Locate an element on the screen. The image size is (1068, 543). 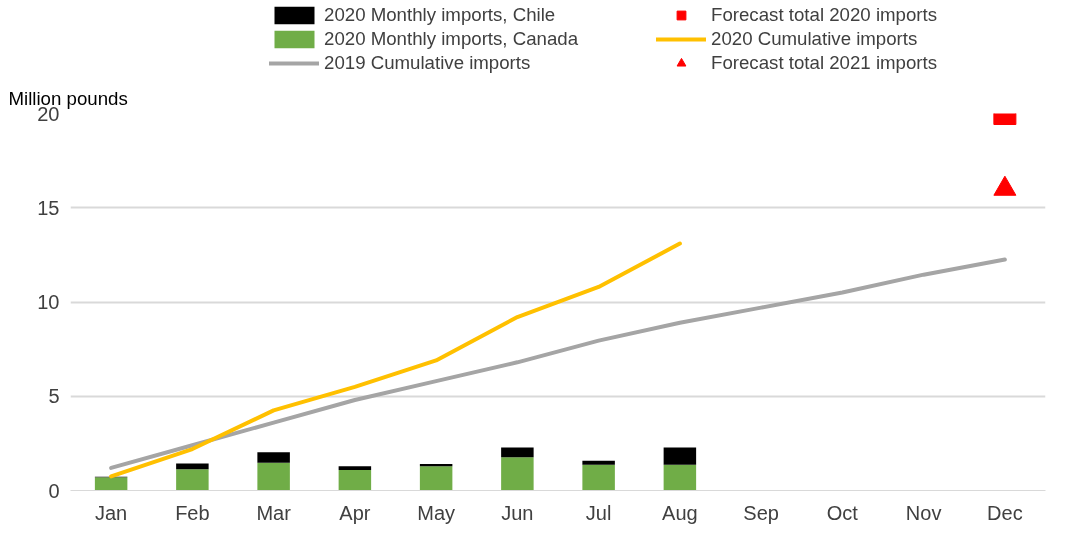
x-tick-label: Sep is located at coordinates (761, 512).